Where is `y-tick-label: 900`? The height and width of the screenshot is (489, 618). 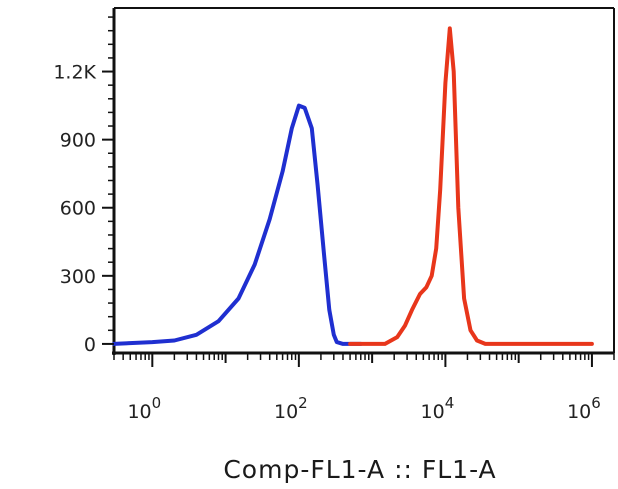
y-tick-label: 900 is located at coordinates (78, 141).